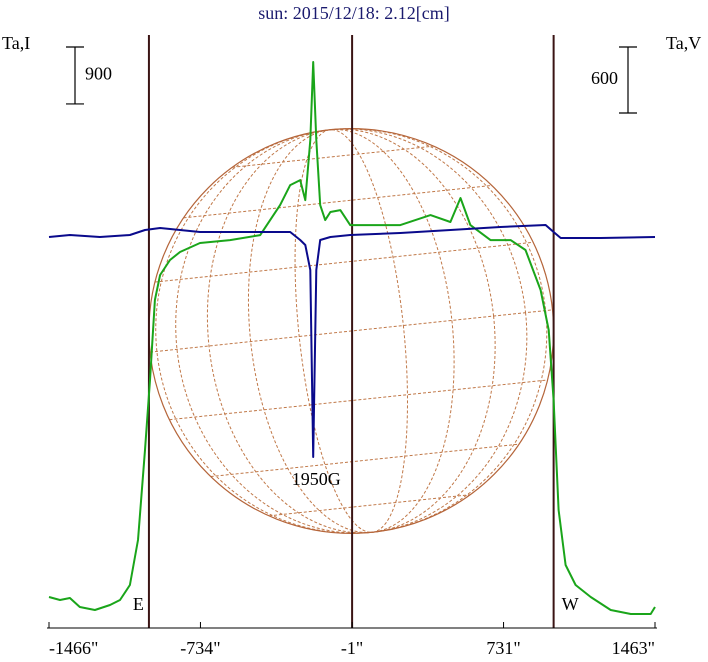 The image size is (708, 662). I want to click on scale-bar-label: 600, so click(604, 78).